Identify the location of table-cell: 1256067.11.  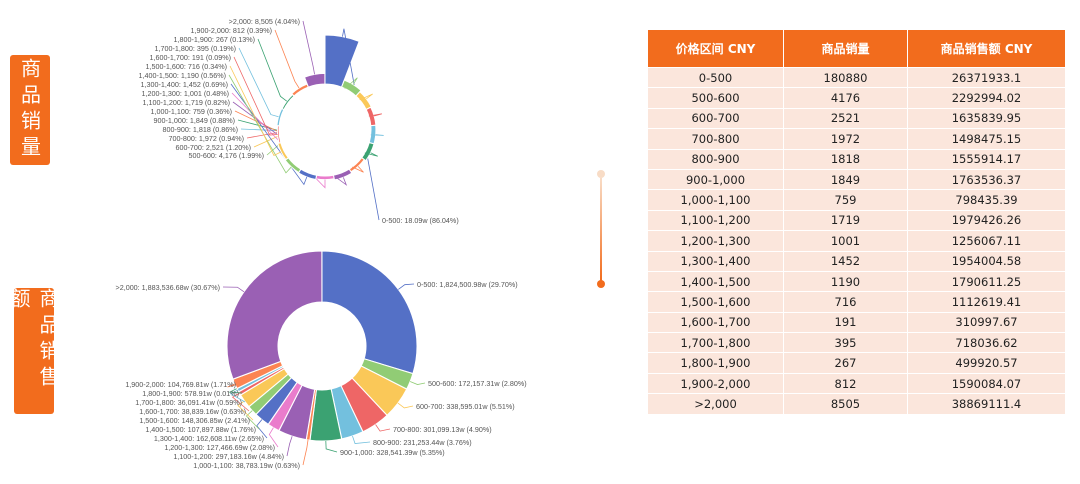
(986, 241).